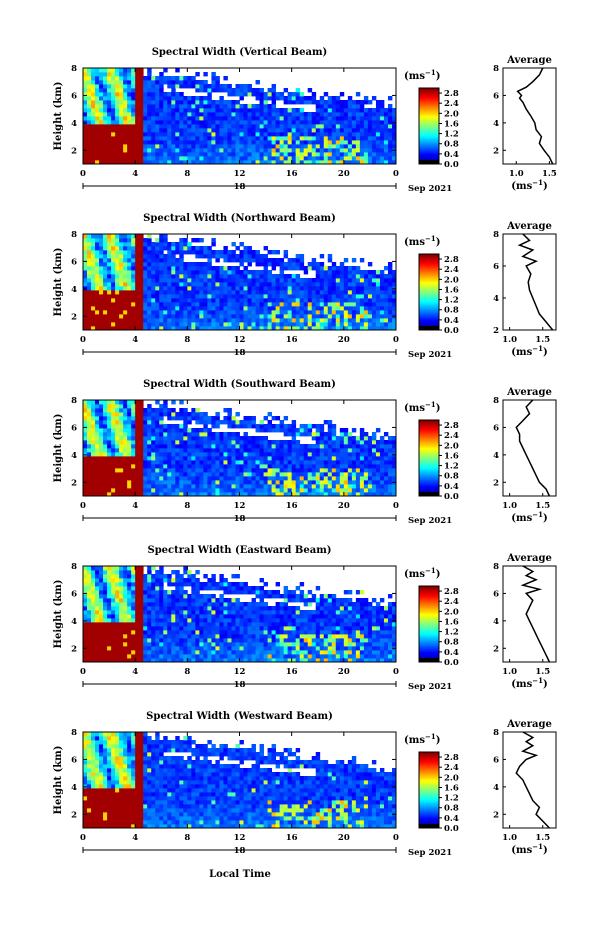 Image resolution: width=610 pixels, height=929 pixels. Describe the element at coordinates (239, 550) in the screenshot. I see `panel-title: Spectral Width (Eastward Beam)` at that location.